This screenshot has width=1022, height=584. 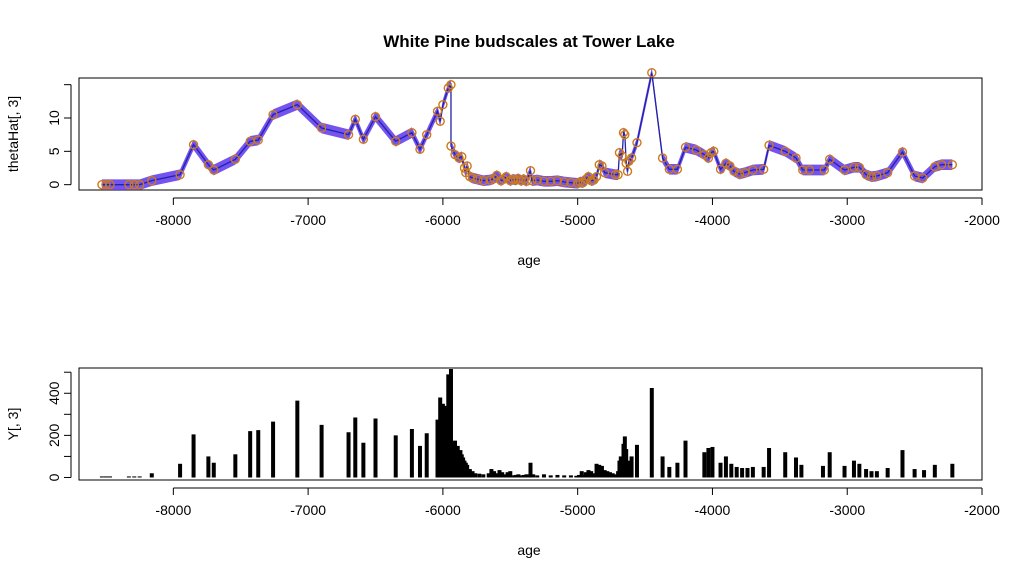 I want to click on y-tick-label: 400, so click(x=54, y=393).